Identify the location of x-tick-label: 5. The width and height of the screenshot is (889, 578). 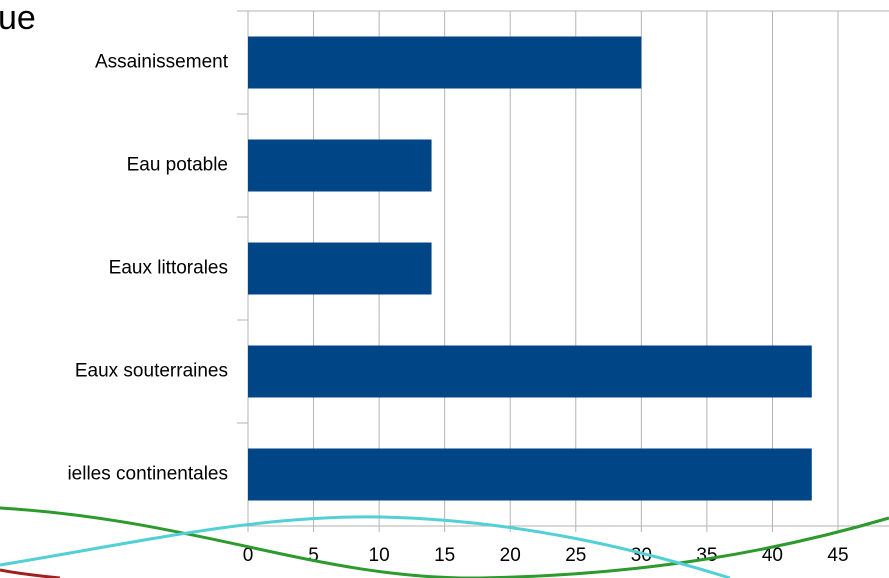
(313, 555).